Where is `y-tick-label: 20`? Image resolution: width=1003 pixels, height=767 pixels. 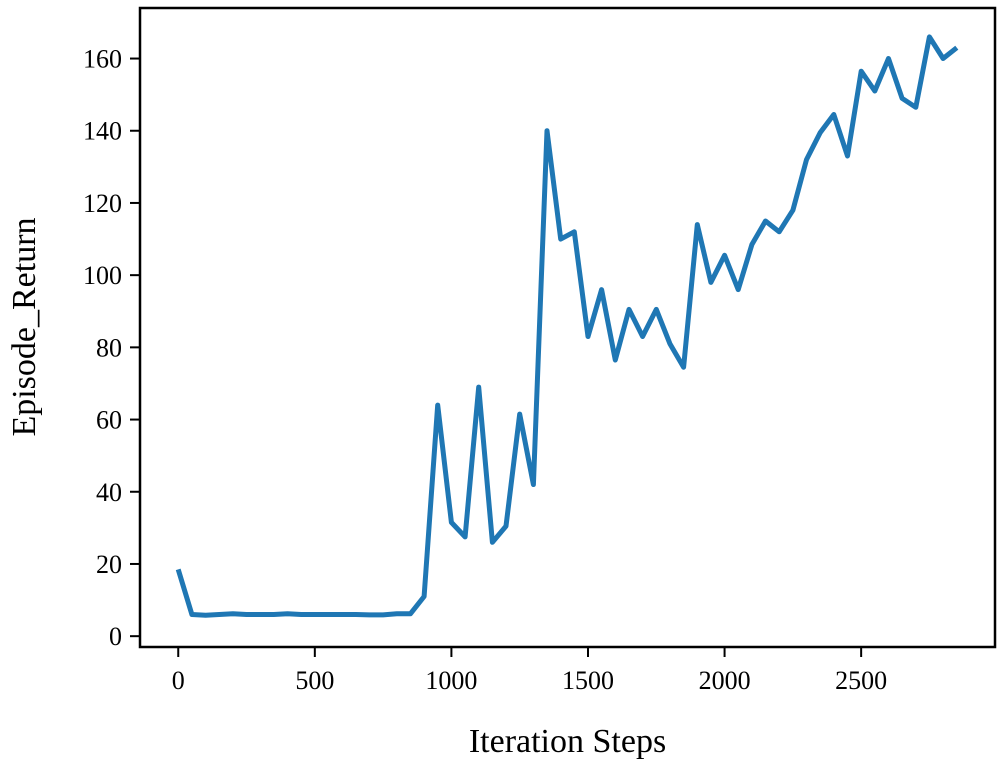
y-tick-label: 20 is located at coordinates (109, 564).